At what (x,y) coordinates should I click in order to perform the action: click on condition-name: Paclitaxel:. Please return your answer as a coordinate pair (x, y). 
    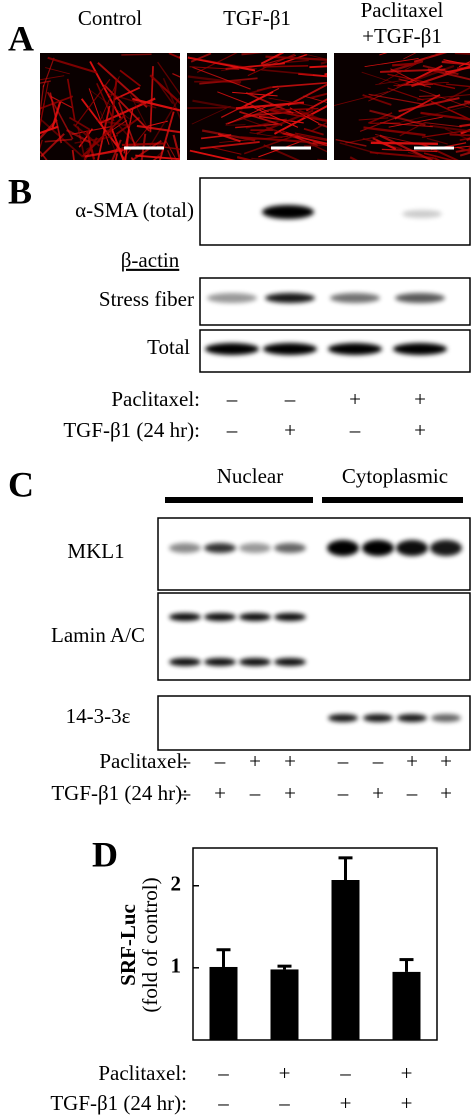
    Looking at the image, I should click on (143, 761).